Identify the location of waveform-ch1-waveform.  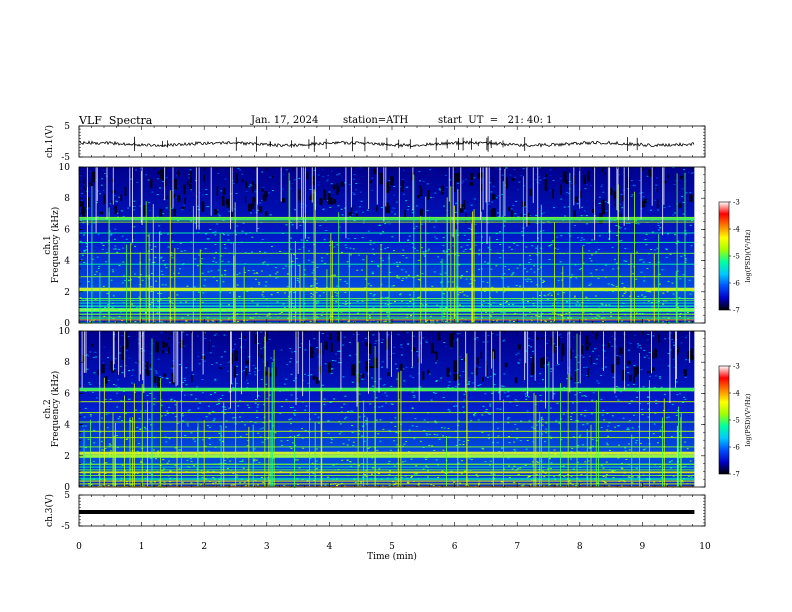
(386, 144).